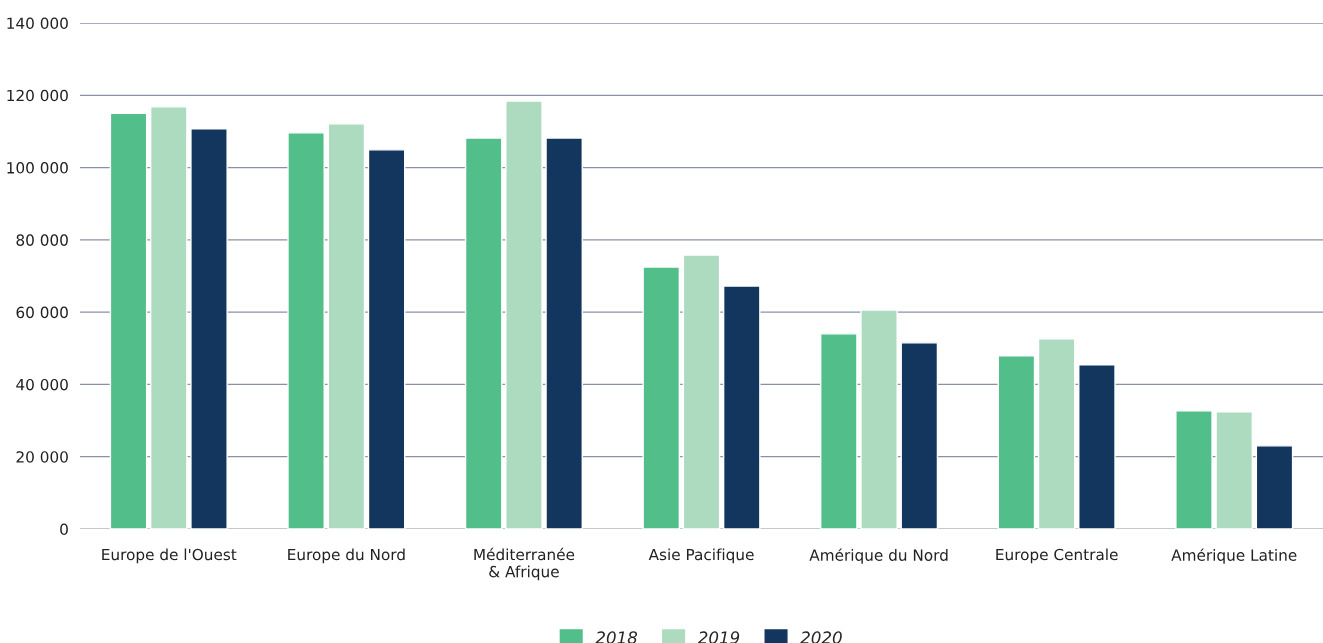 The image size is (1323, 643). Describe the element at coordinates (878, 556) in the screenshot. I see `x-tick-label: Amérique du Nord` at that location.